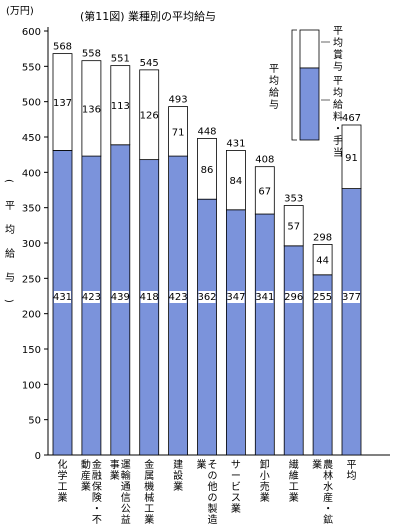  I want to click on bar-salary-label: 296, so click(293, 297).